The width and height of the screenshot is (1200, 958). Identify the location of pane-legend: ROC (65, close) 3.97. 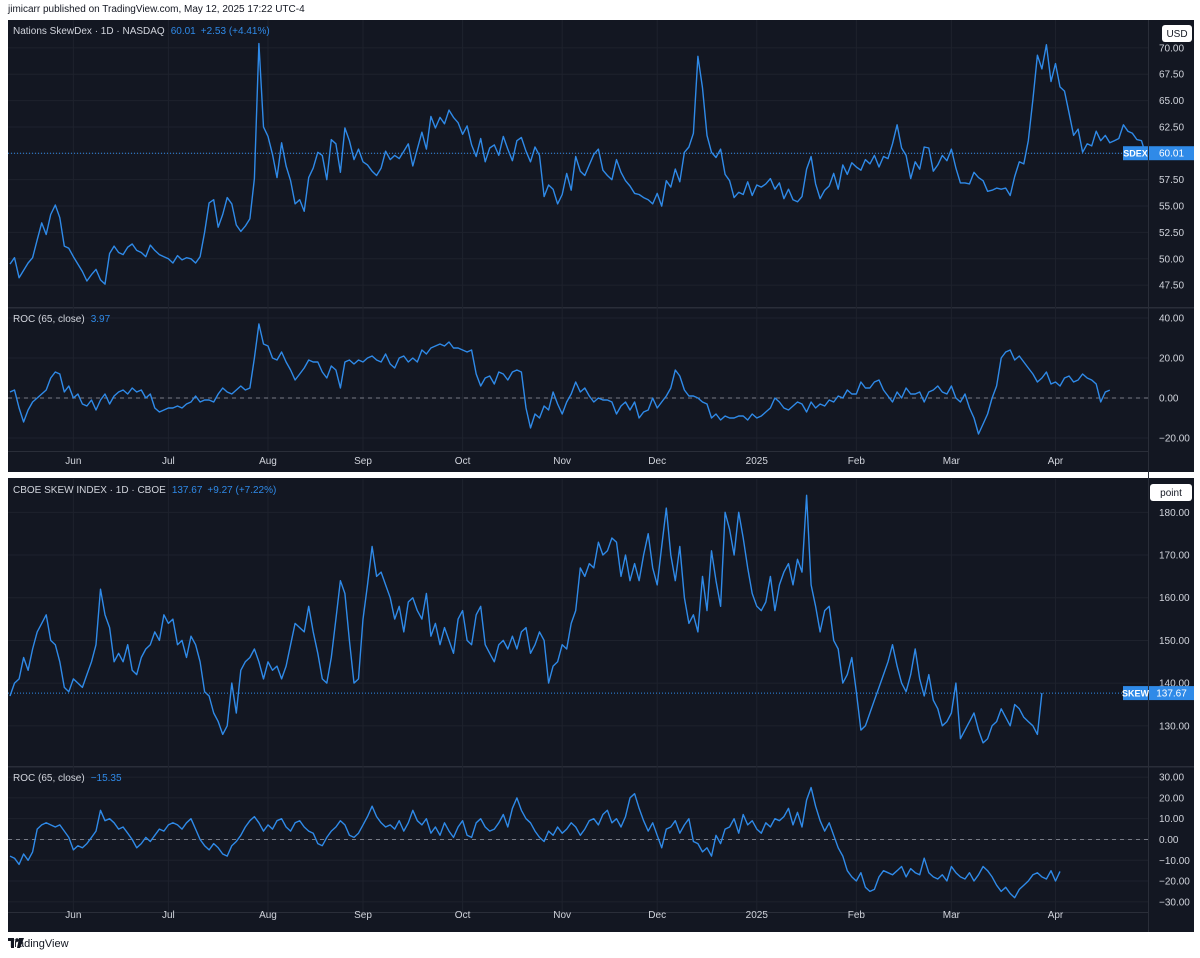
(62, 319).